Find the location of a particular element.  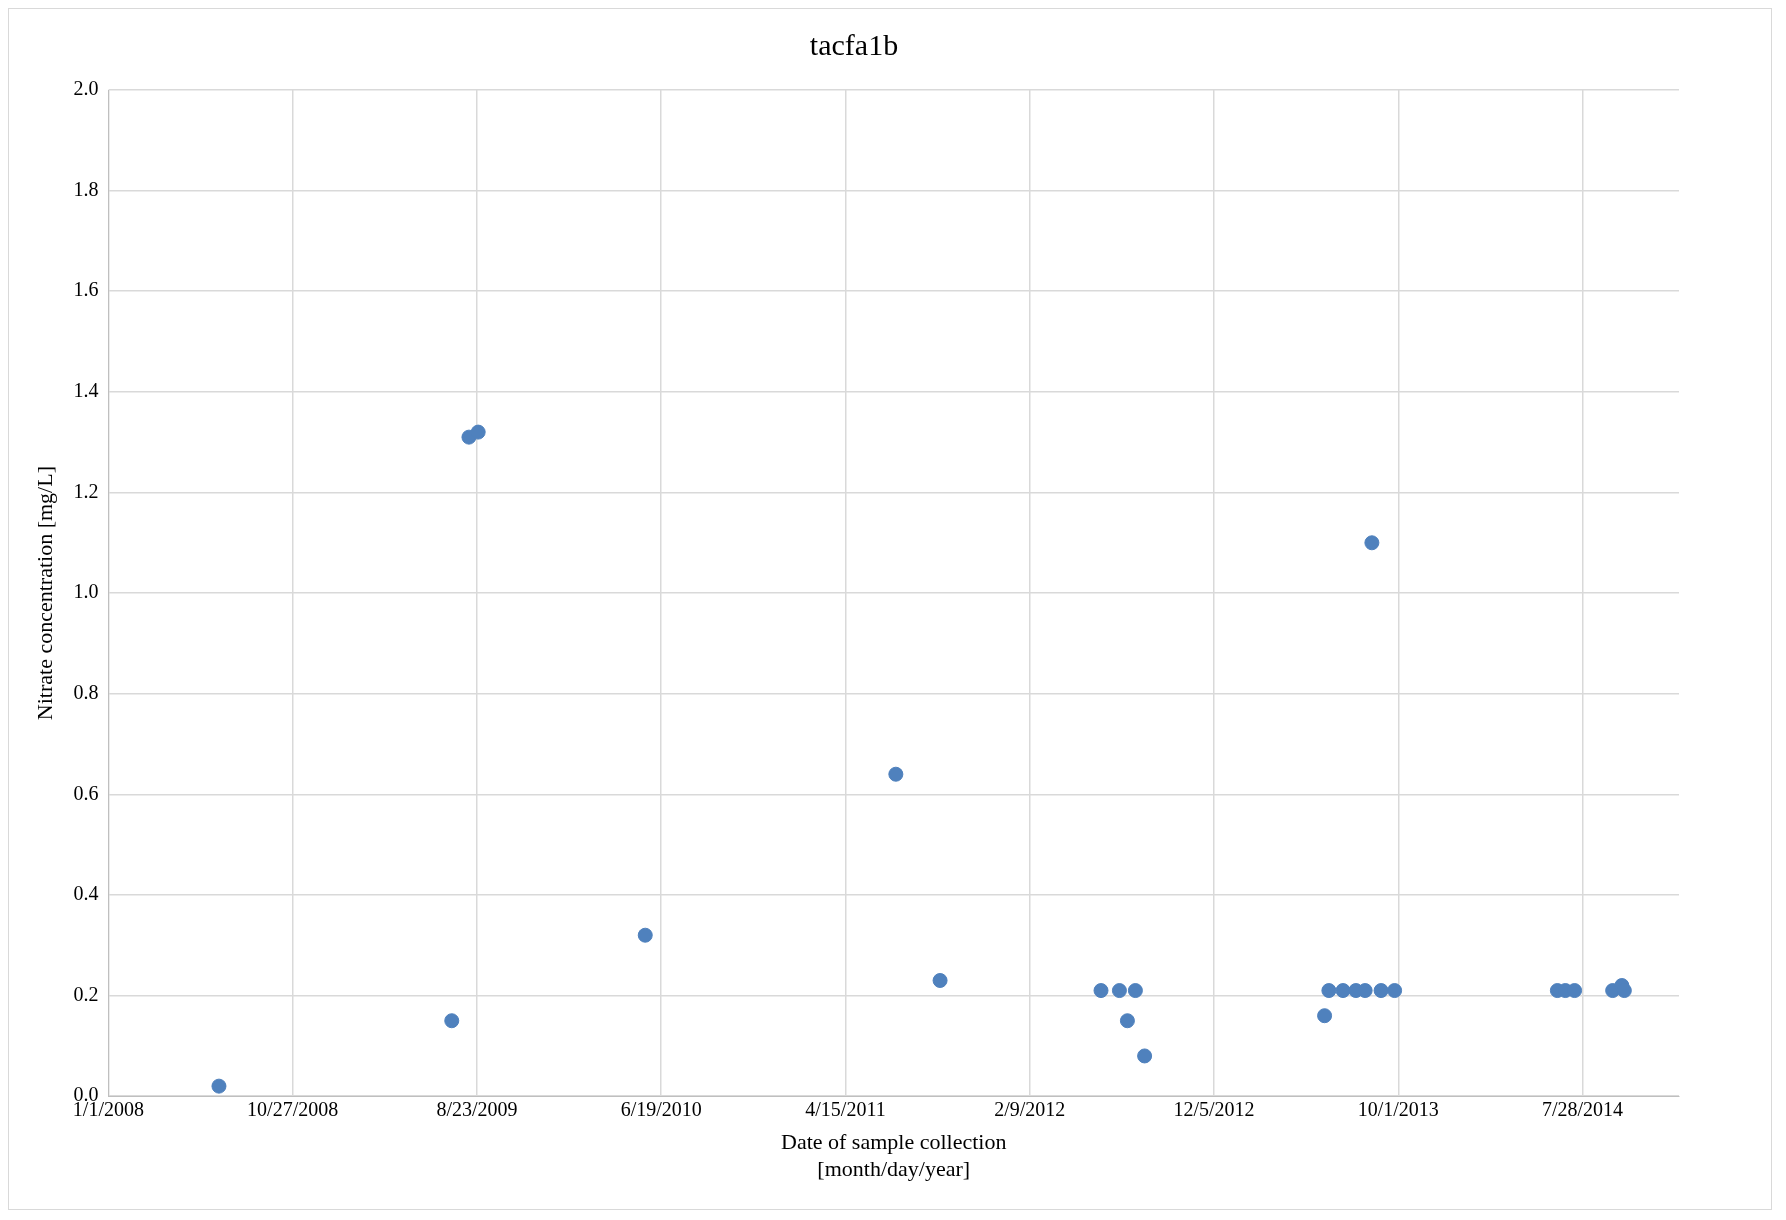

y-tick-label: 1.8 is located at coordinates (86, 188).